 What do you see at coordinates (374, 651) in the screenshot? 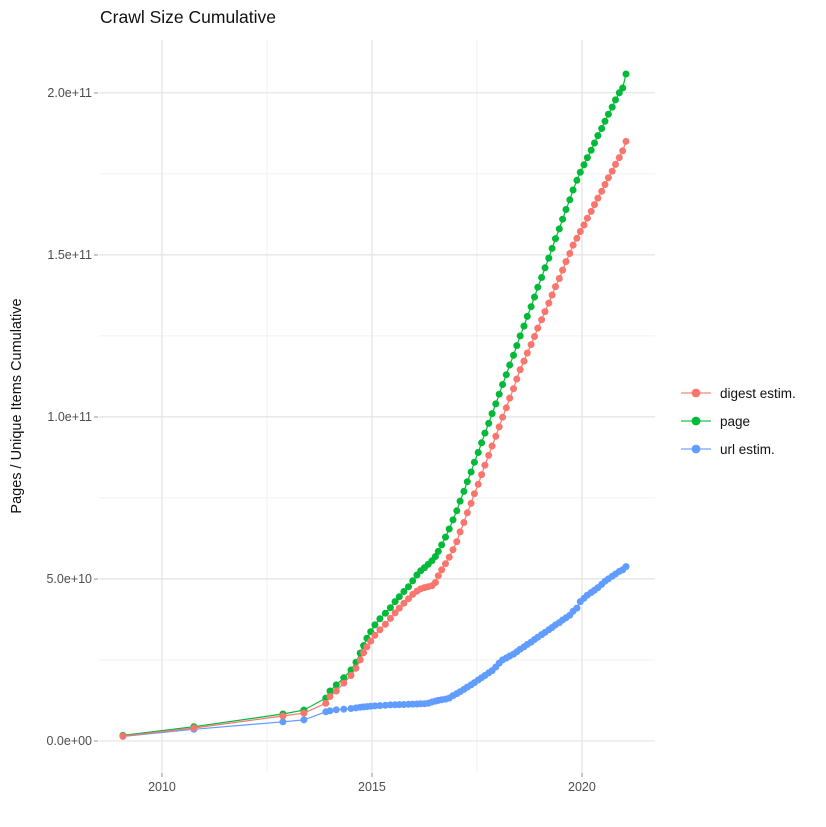
I see `series-line-url-estim` at bounding box center [374, 651].